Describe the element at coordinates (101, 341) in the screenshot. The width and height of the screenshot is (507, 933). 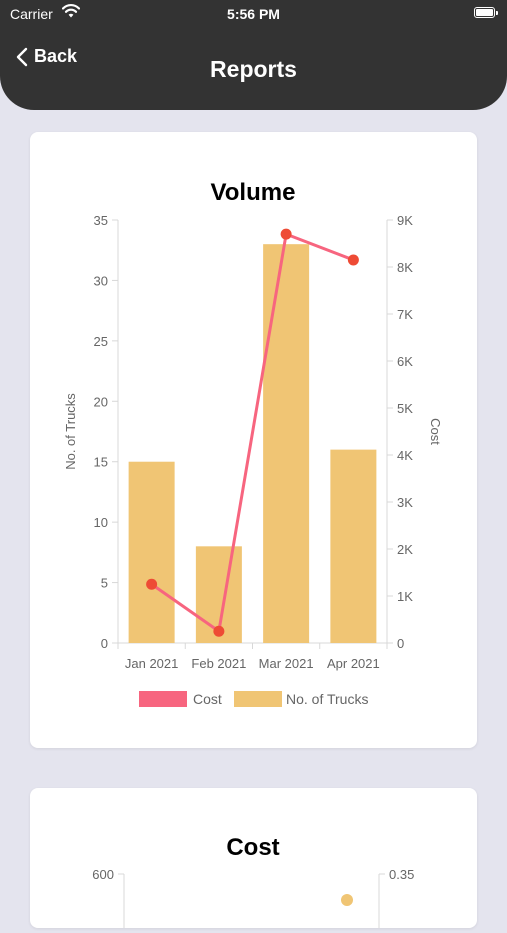
I see `left-axis-tick-label: 25` at that location.